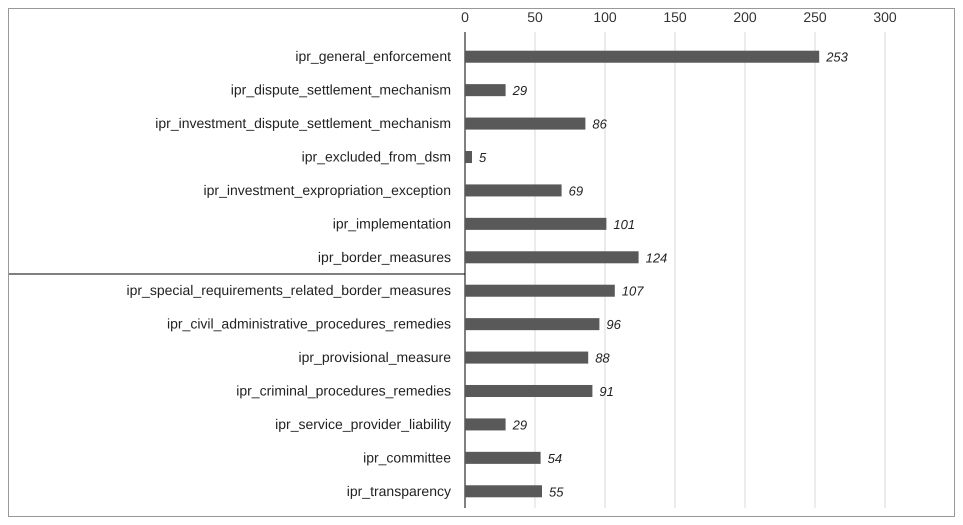 The width and height of the screenshot is (963, 525). I want to click on y-tick-label: ipr_border_measures, so click(384, 256).